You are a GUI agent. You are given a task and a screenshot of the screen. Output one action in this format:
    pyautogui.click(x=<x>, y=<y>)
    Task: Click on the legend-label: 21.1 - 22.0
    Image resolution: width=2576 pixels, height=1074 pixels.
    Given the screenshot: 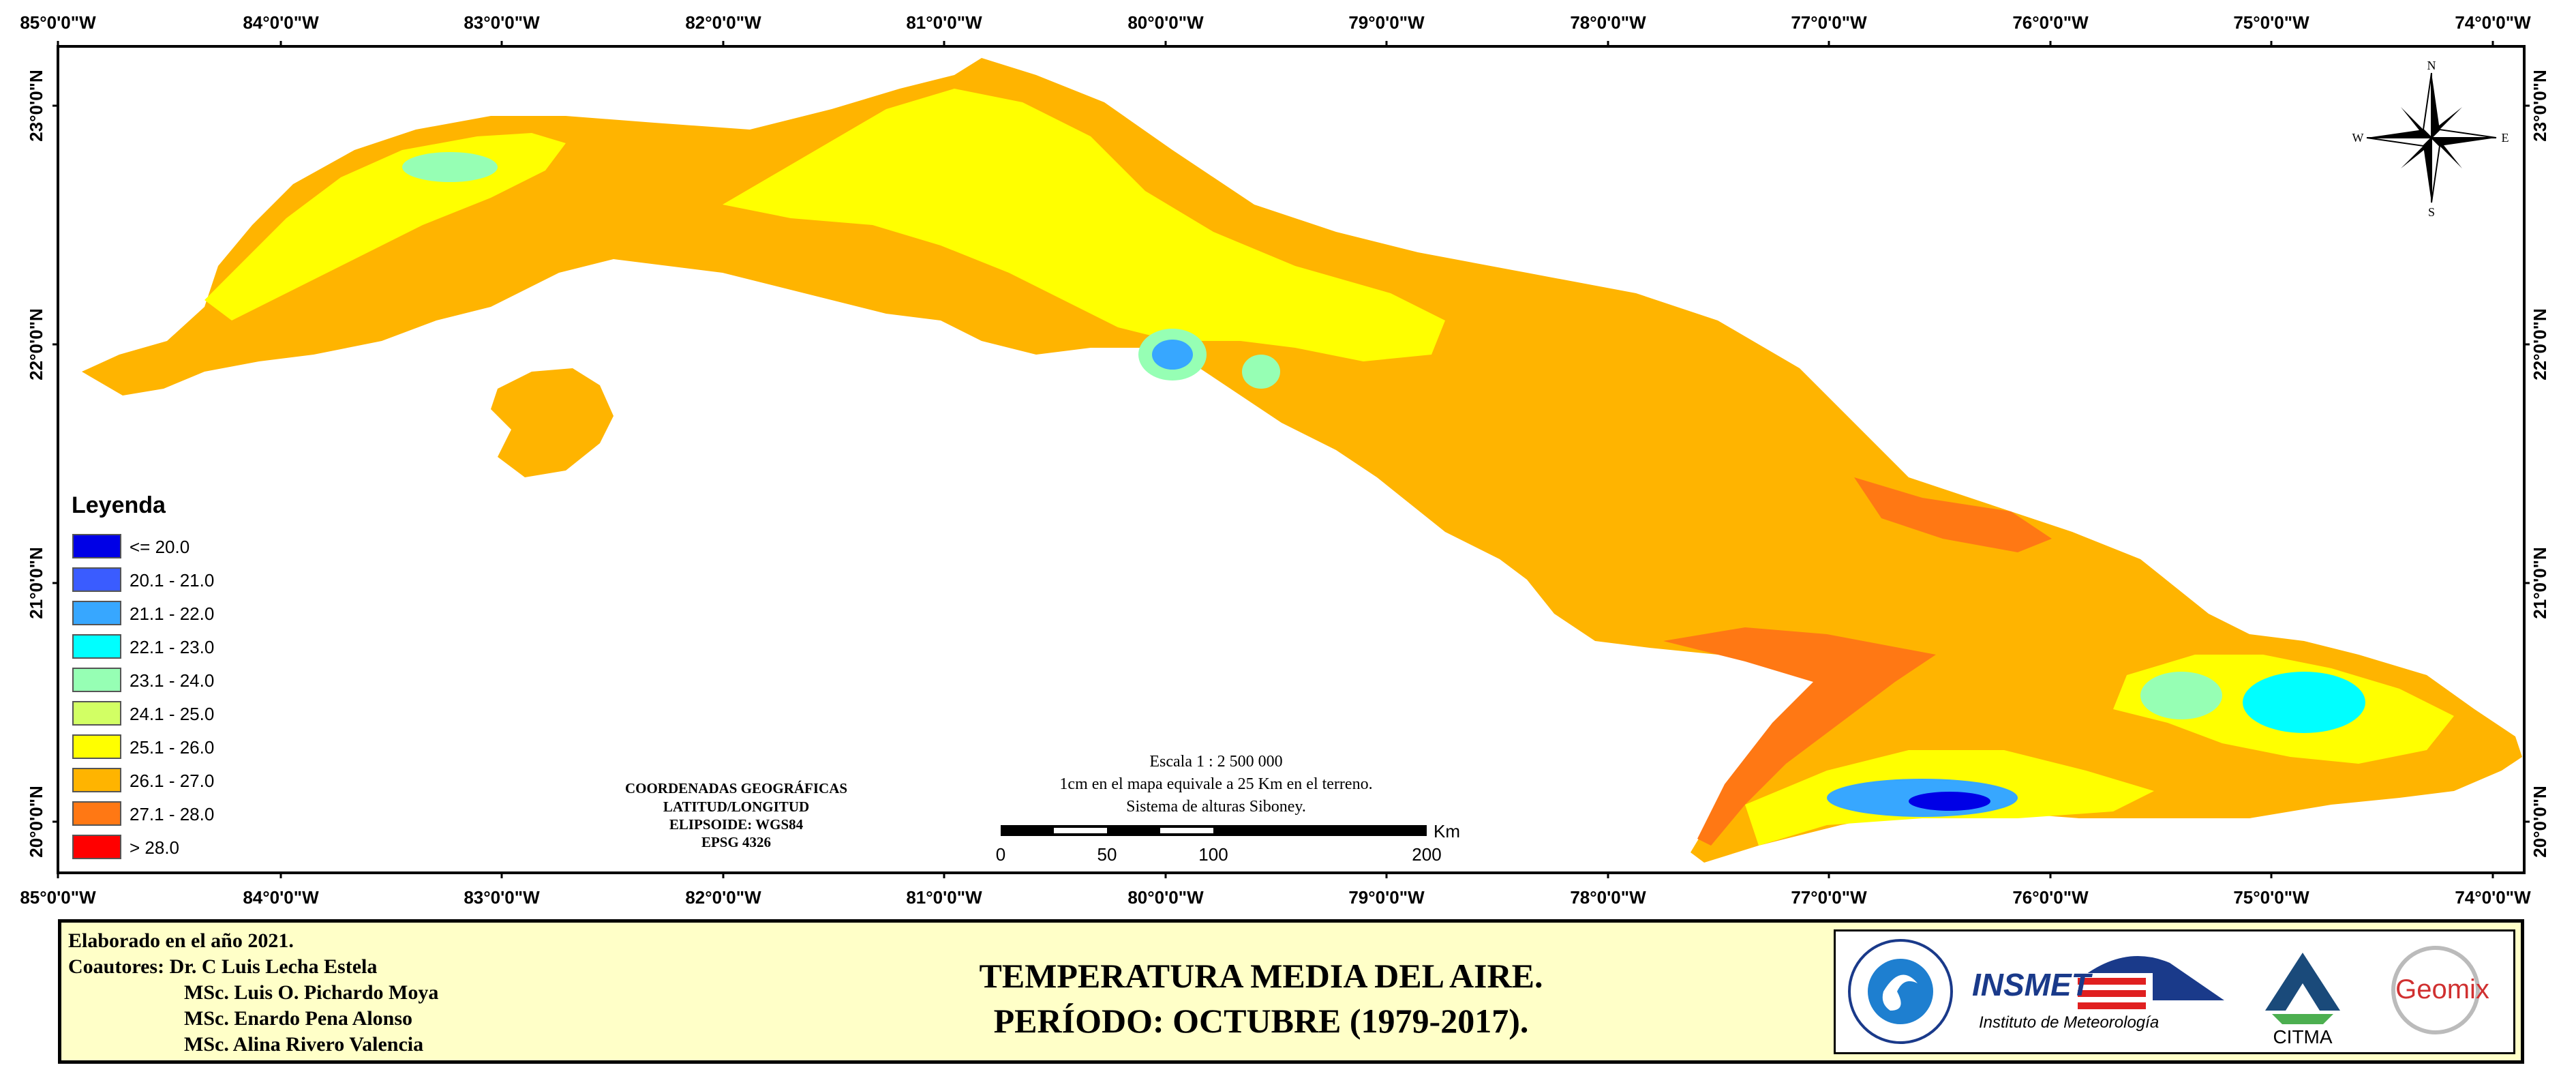 What is the action you would take?
    pyautogui.click(x=172, y=613)
    